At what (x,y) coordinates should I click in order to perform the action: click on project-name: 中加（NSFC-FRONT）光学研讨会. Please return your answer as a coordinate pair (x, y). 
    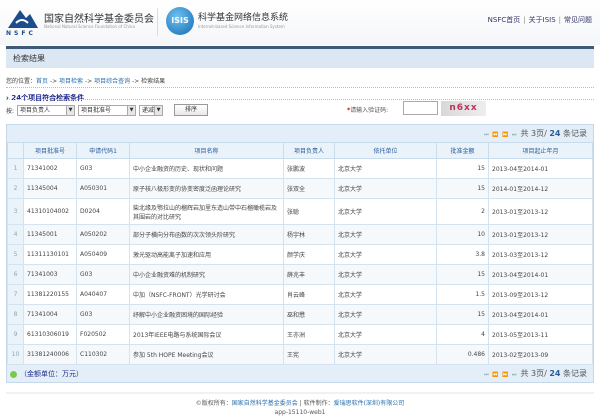
    Looking at the image, I should click on (206, 294).